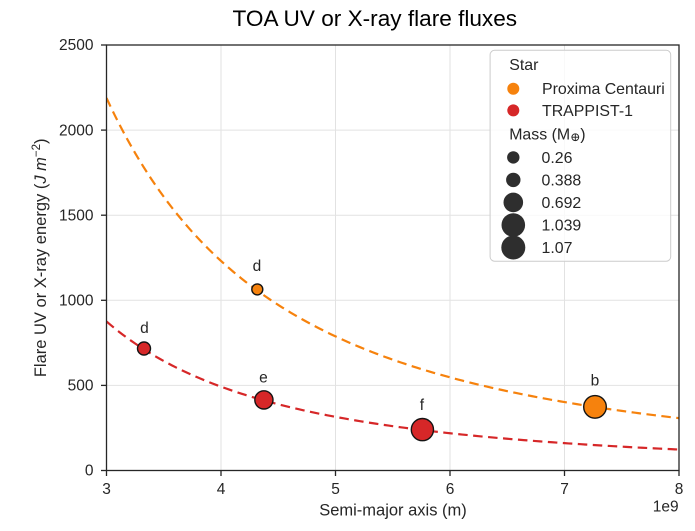 The image size is (695, 531). I want to click on svg-text: 6, so click(450, 489).